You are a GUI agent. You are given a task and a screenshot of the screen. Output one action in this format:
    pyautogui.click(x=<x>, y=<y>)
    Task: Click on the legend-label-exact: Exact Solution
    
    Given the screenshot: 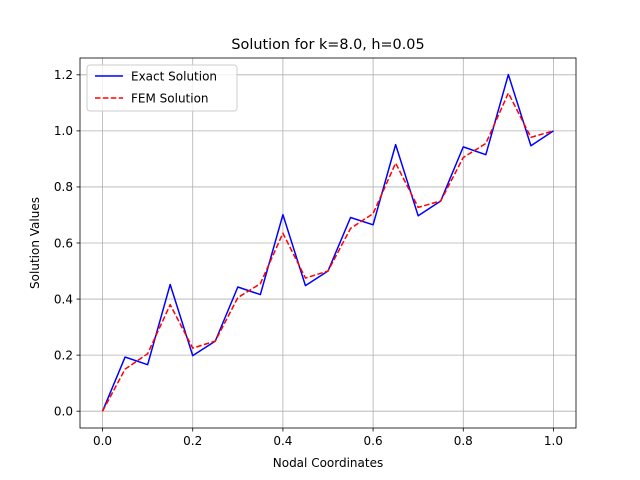 What is the action you would take?
    pyautogui.click(x=174, y=77)
    